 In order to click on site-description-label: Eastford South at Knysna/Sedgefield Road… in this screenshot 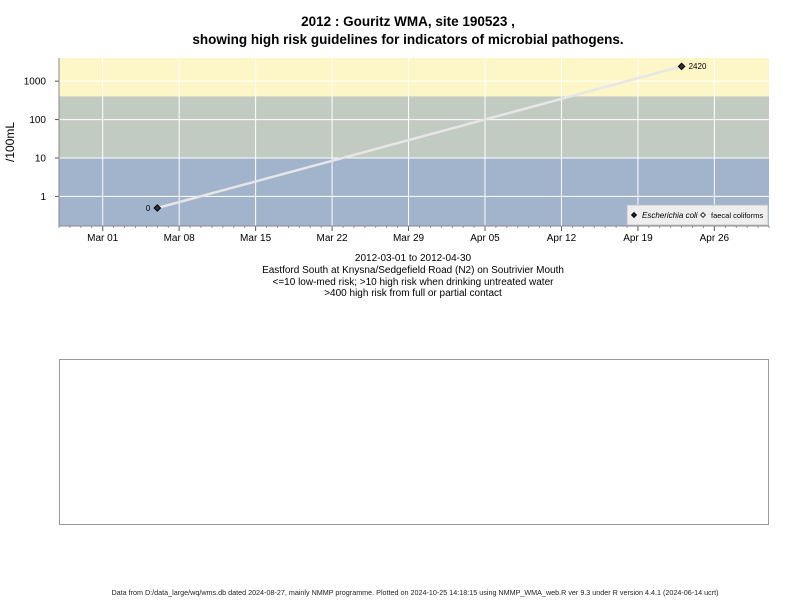, I will do `click(413, 270)`.